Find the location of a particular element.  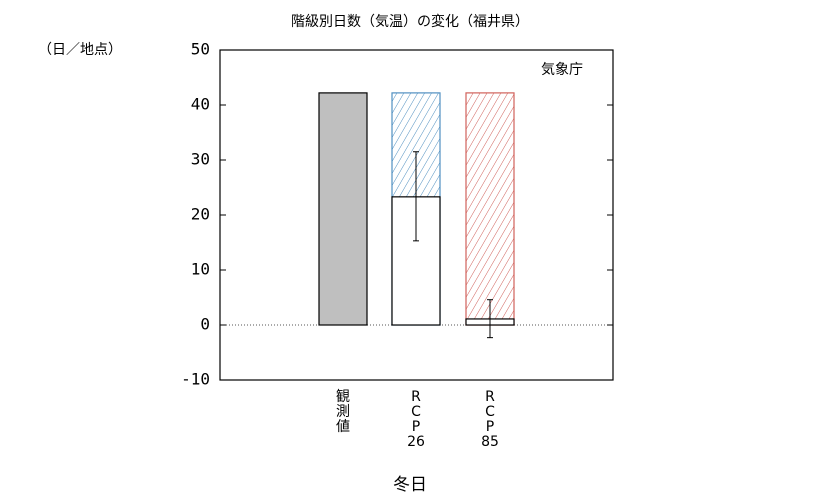

annotation: 気象庁 is located at coordinates (562, 70).